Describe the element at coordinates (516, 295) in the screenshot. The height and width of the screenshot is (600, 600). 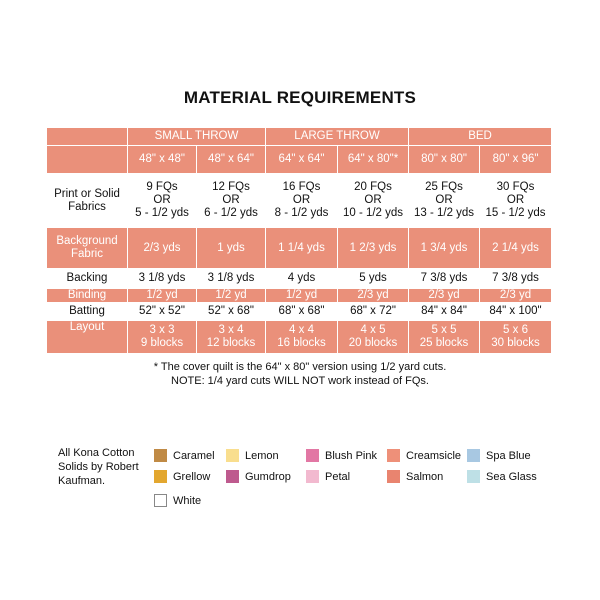
I see `binding-cell: 2/3 yd` at that location.